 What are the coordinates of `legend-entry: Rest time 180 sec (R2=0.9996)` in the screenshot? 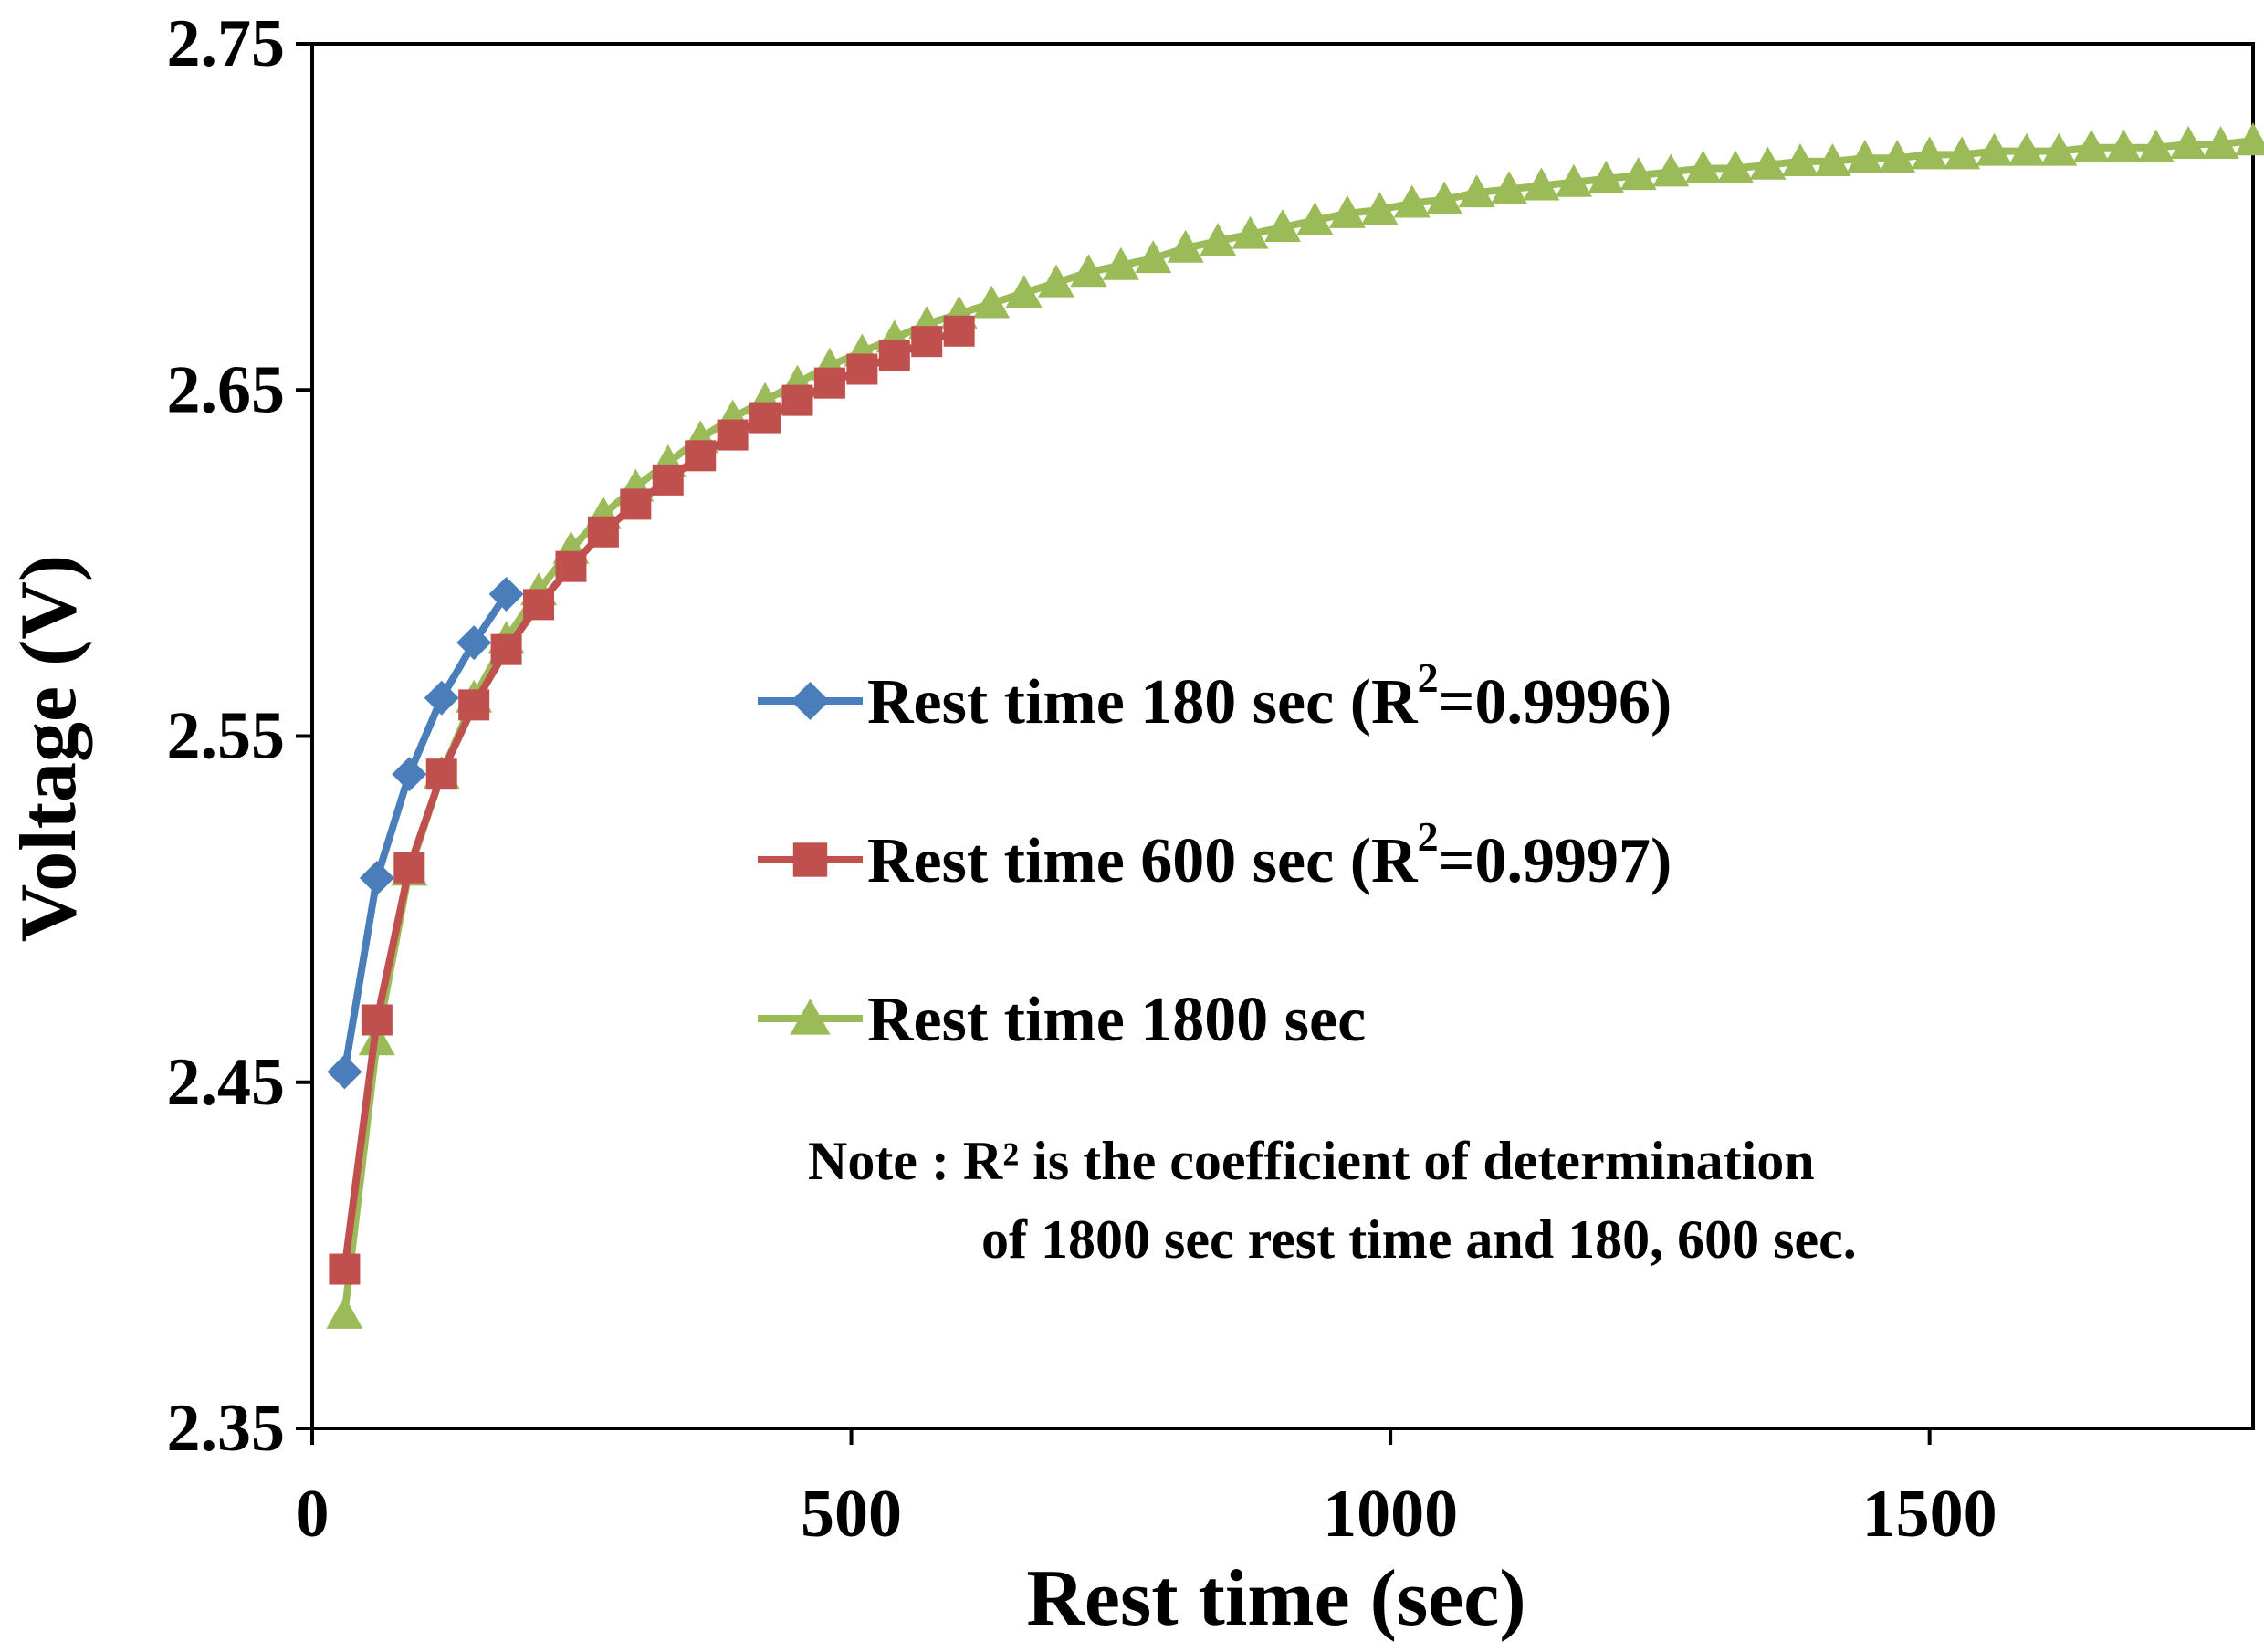 It's located at (1215, 695).